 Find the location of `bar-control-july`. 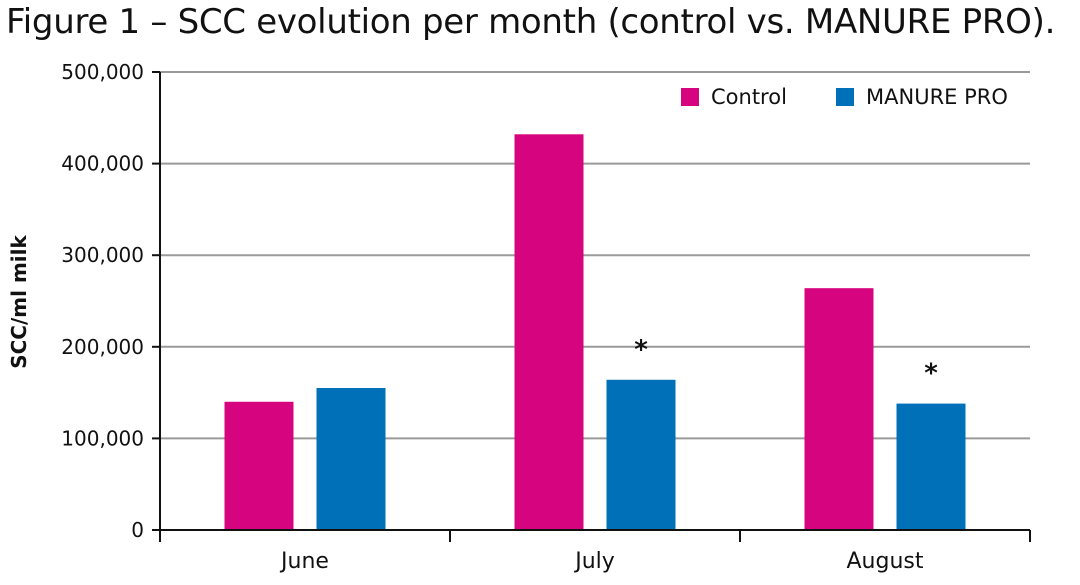

bar-control-july is located at coordinates (549, 332).